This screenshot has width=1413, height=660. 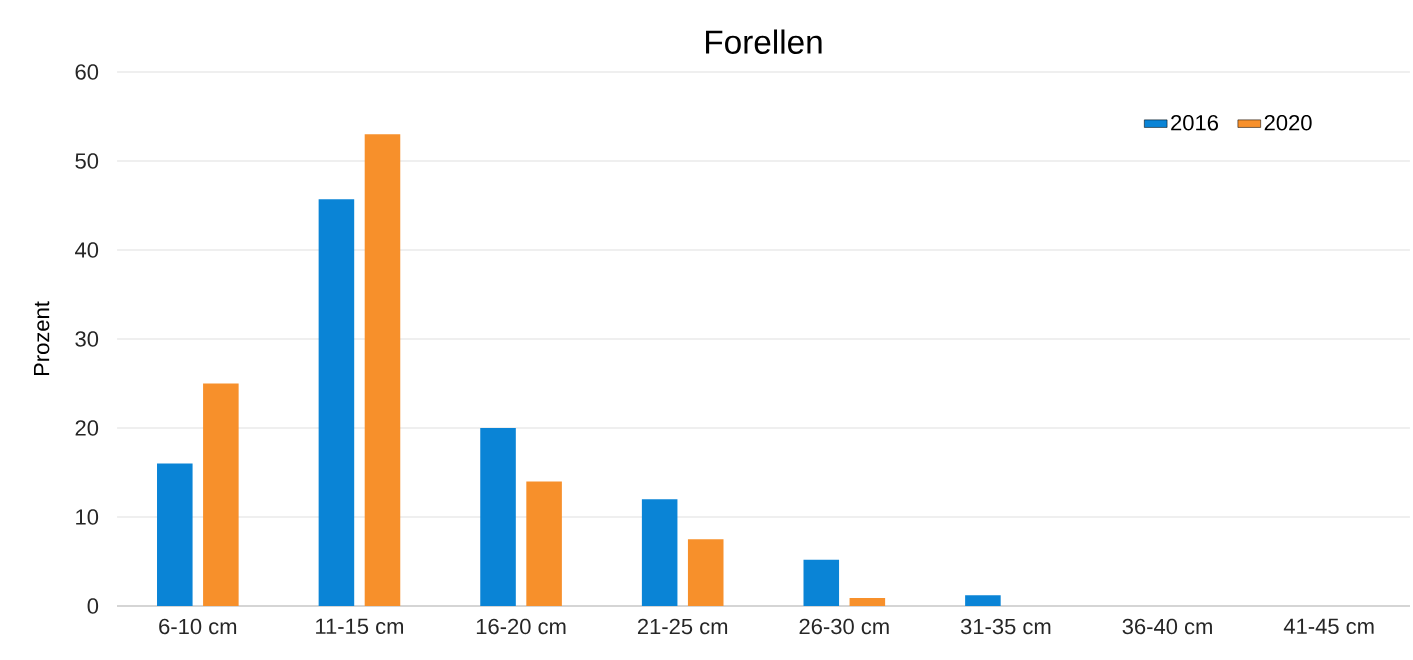 What do you see at coordinates (844, 626) in the screenshot?
I see `x-tick-label: 26-30 cm` at bounding box center [844, 626].